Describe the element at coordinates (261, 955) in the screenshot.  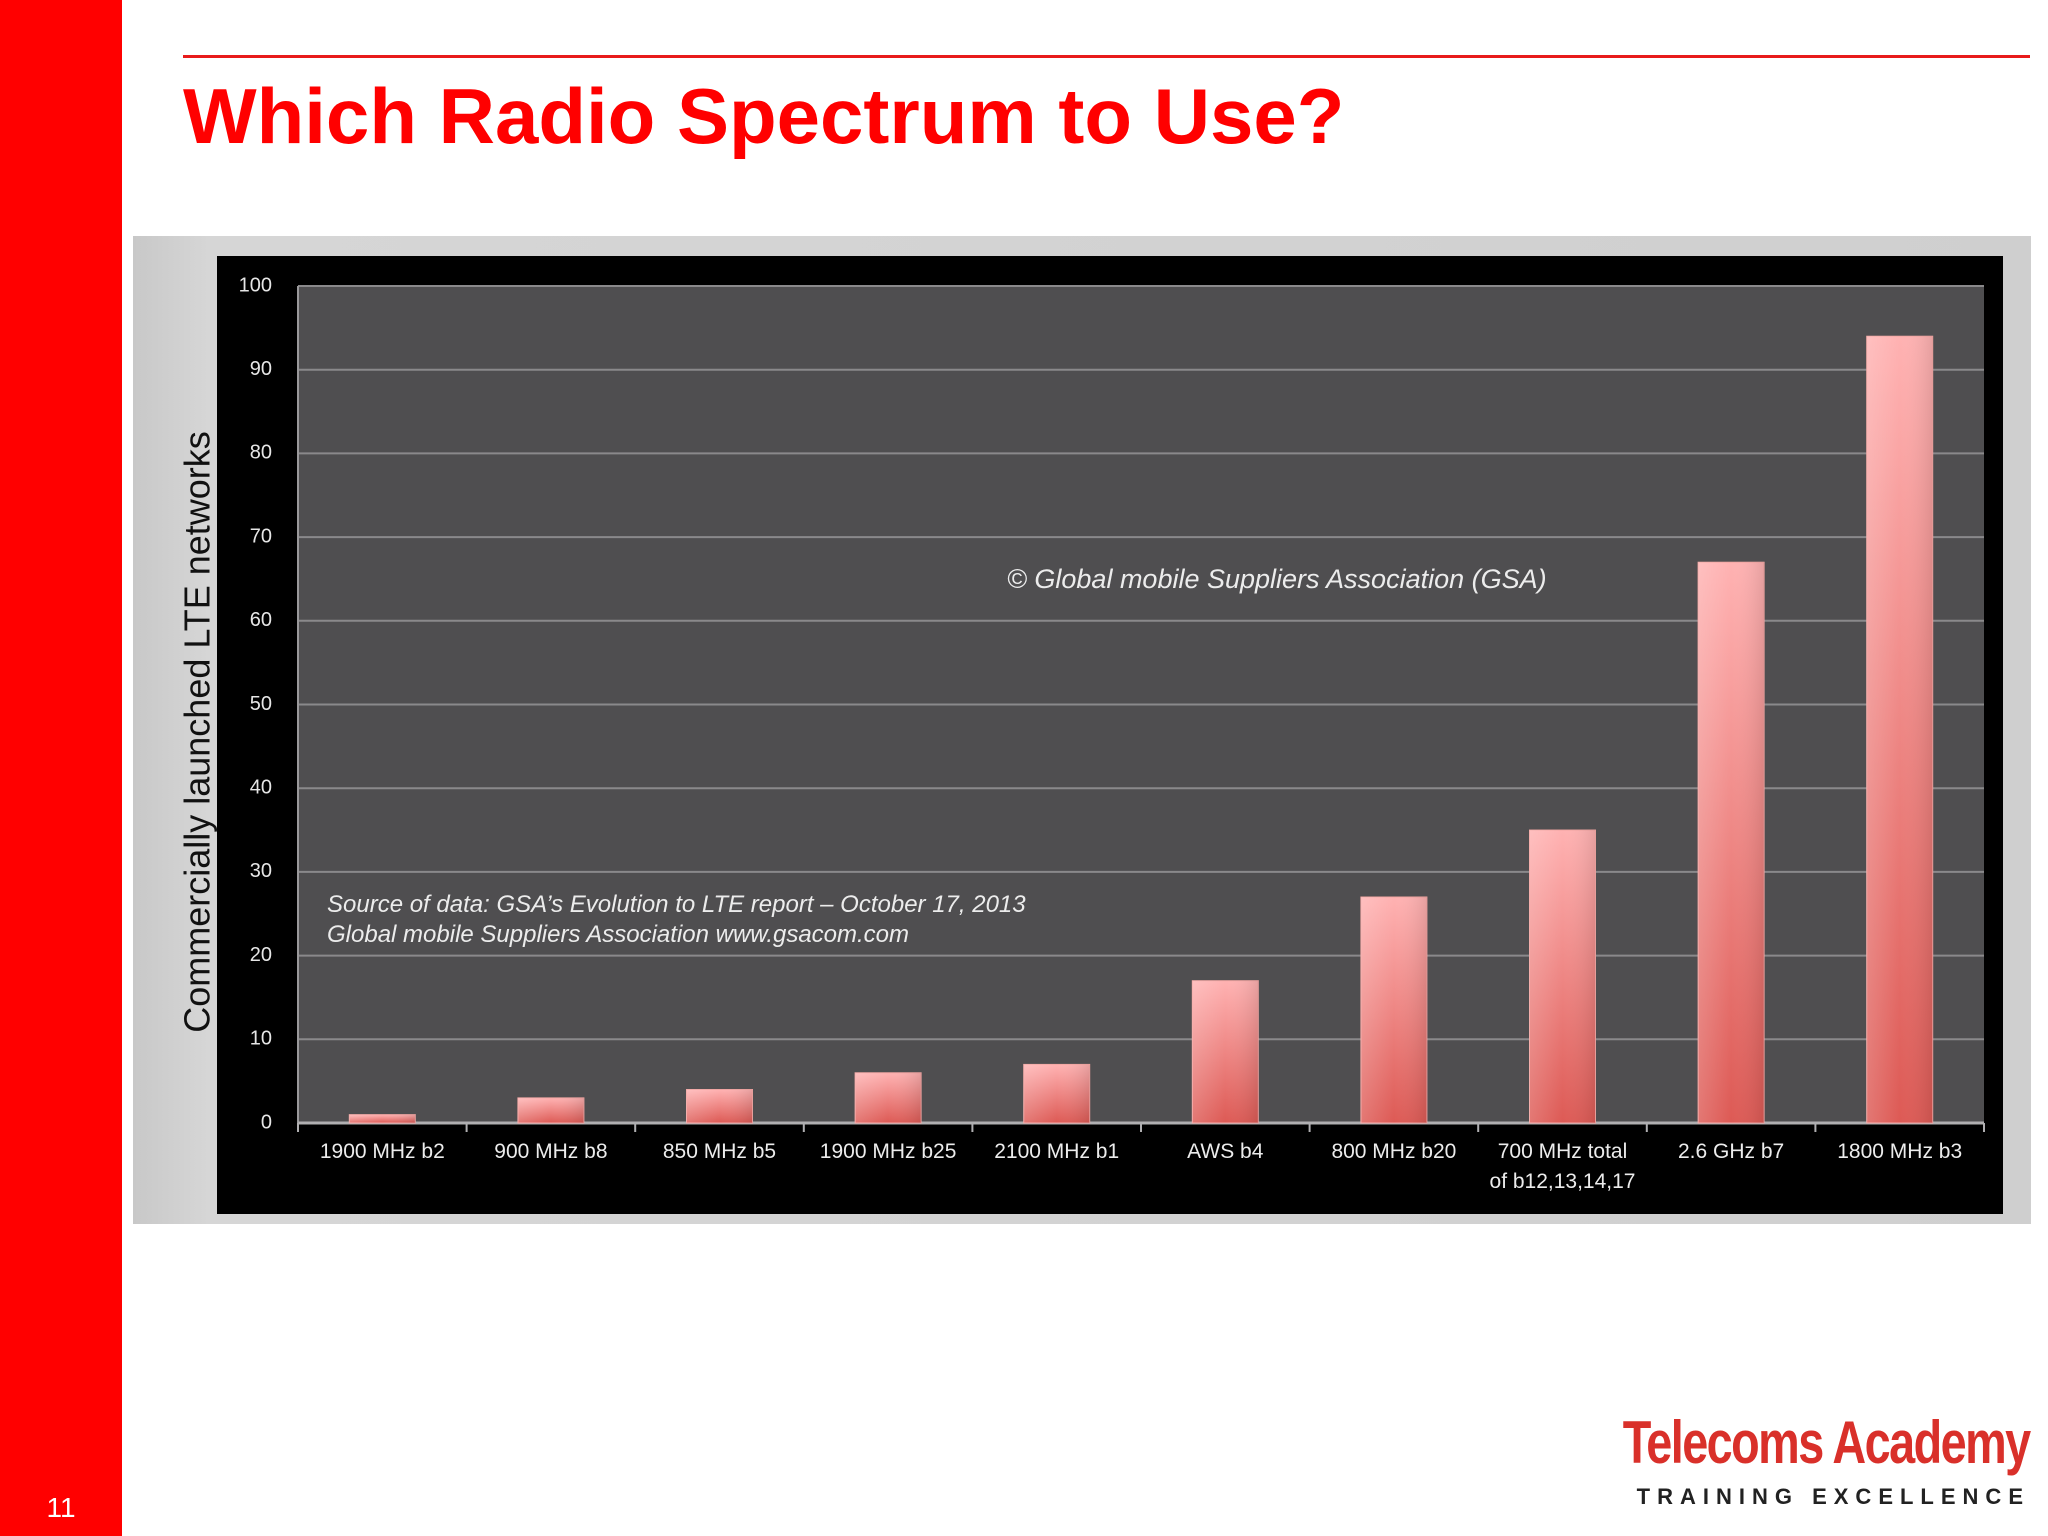
I see `y-tick-label: 20` at that location.